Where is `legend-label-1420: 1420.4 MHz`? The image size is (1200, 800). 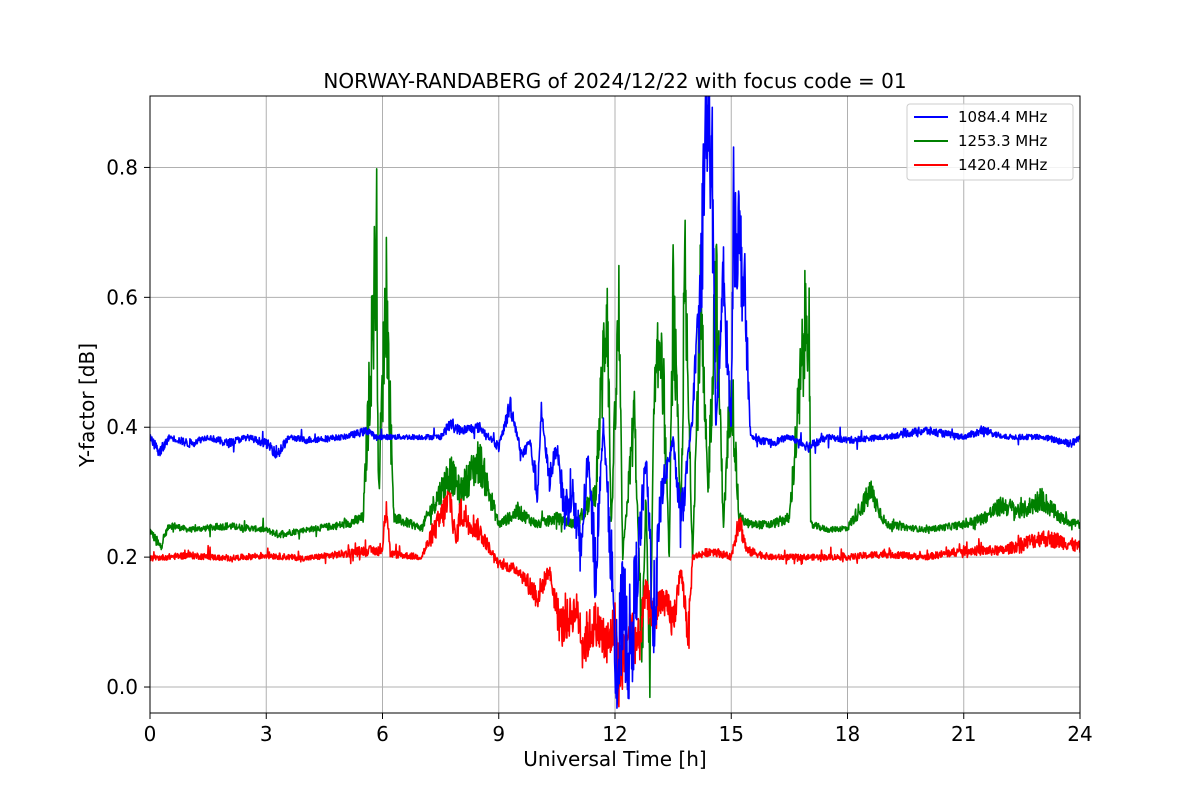
legend-label-1420: 1420.4 MHz is located at coordinates (1002, 165).